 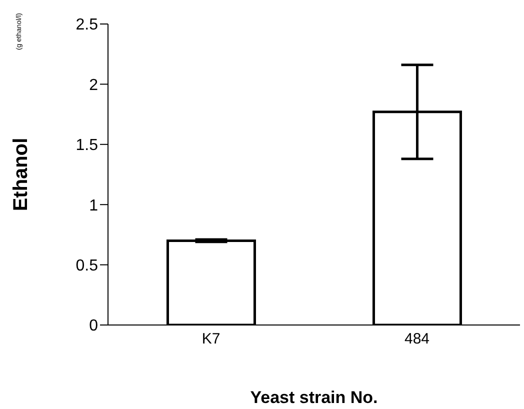 What do you see at coordinates (211, 339) in the screenshot?
I see `x-tick-label: K7` at bounding box center [211, 339].